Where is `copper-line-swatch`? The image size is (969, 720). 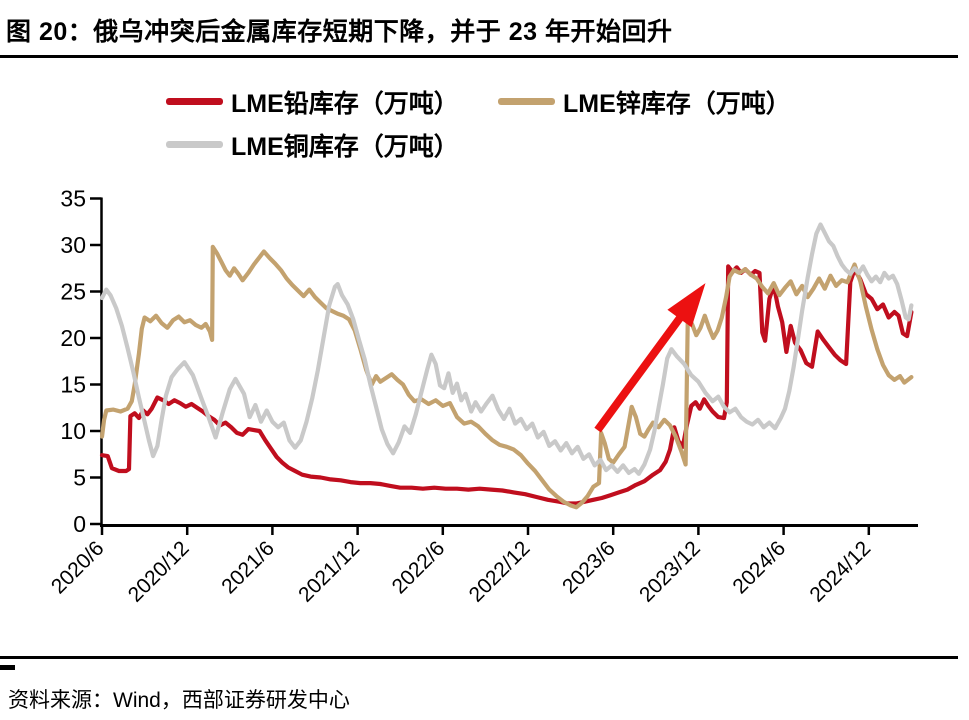
copper-line-swatch is located at coordinates (194, 144).